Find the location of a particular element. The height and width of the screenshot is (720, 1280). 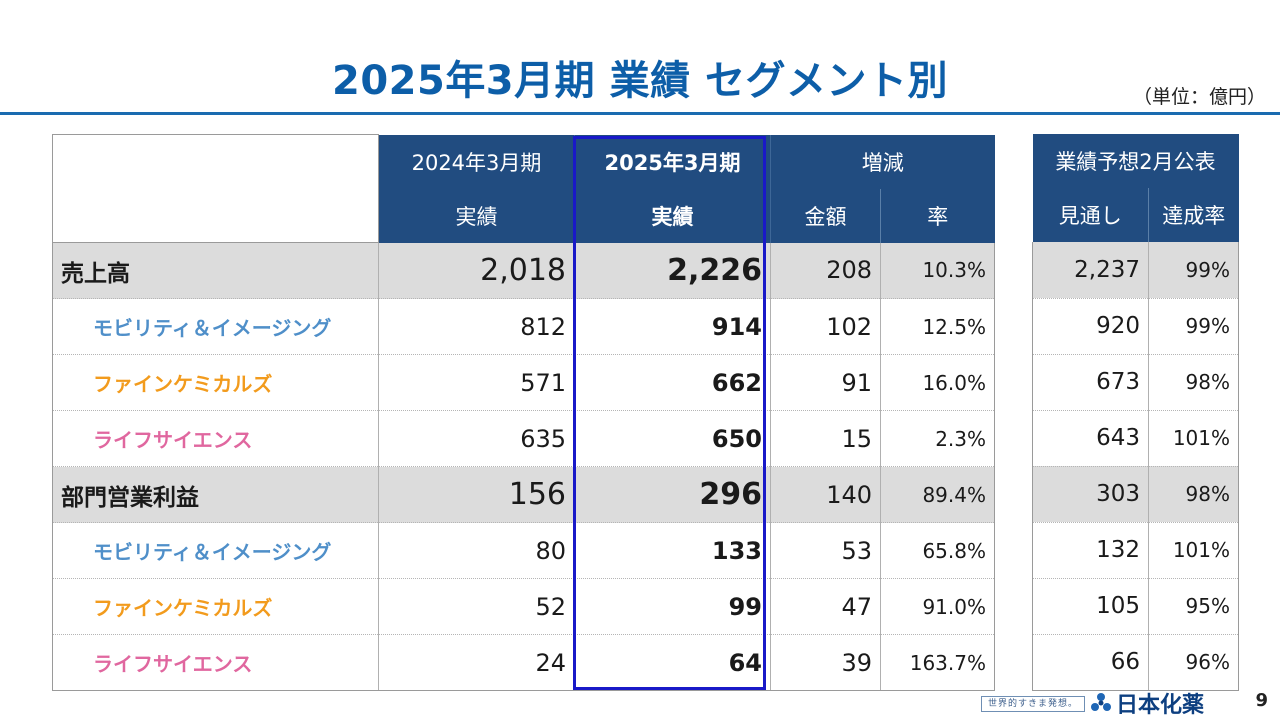

company-logo-icon is located at coordinates (1101, 702).